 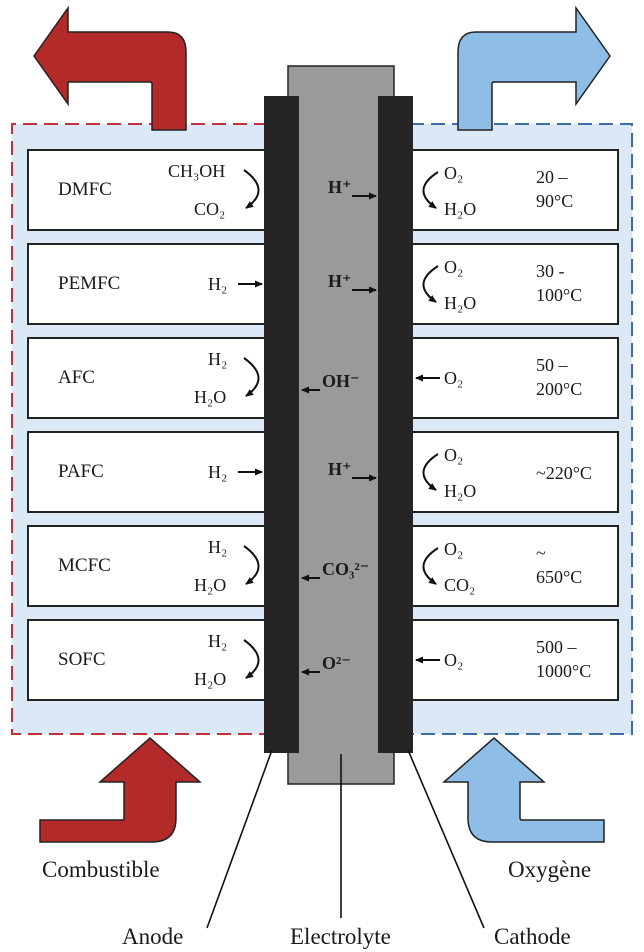 What do you see at coordinates (534, 68) in the screenshot?
I see `oxygen-exhaust-arrow-icon` at bounding box center [534, 68].